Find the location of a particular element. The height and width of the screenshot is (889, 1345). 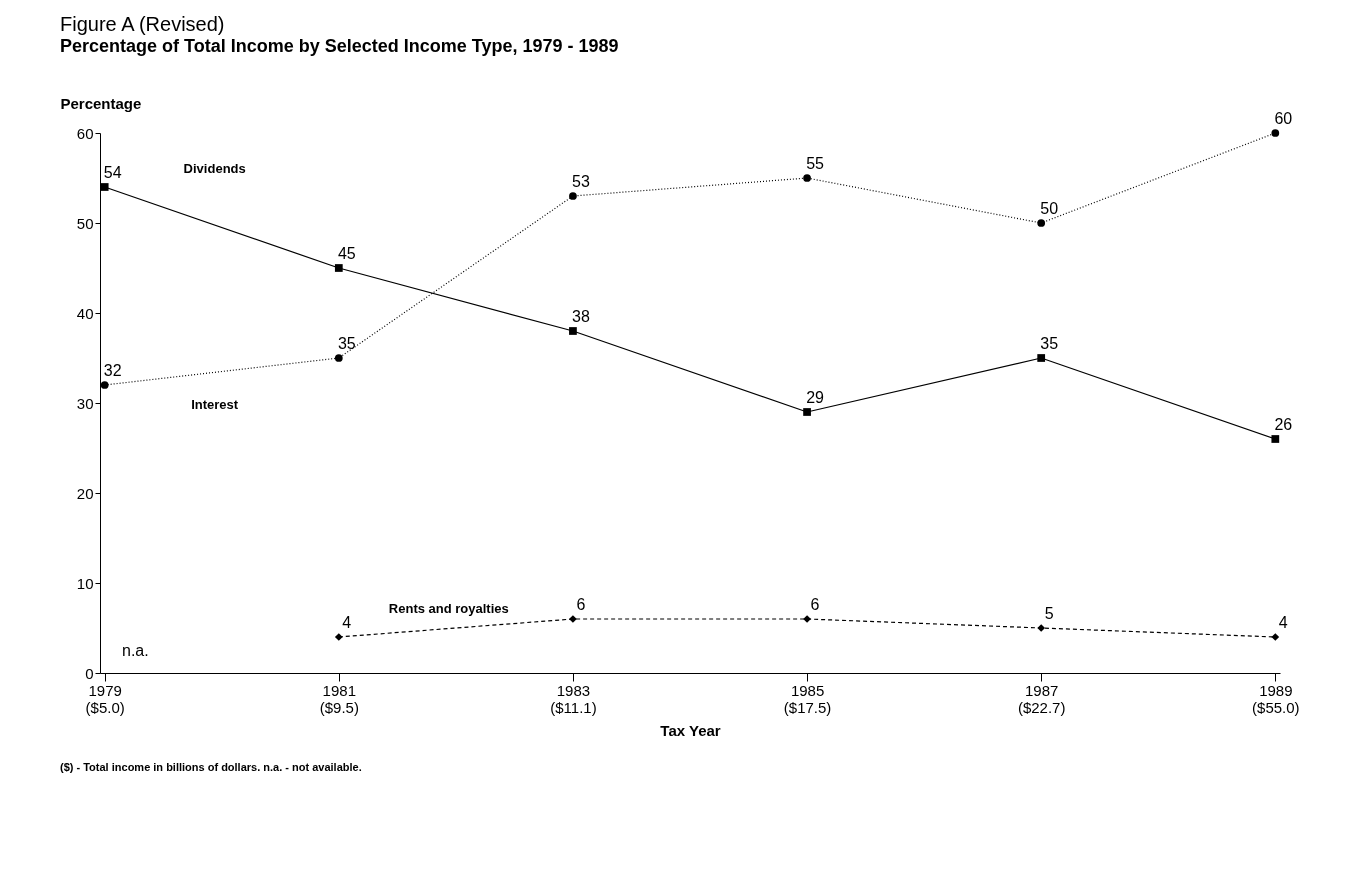

x-tick-label: 1983 ($11.1) is located at coordinates (573, 698).